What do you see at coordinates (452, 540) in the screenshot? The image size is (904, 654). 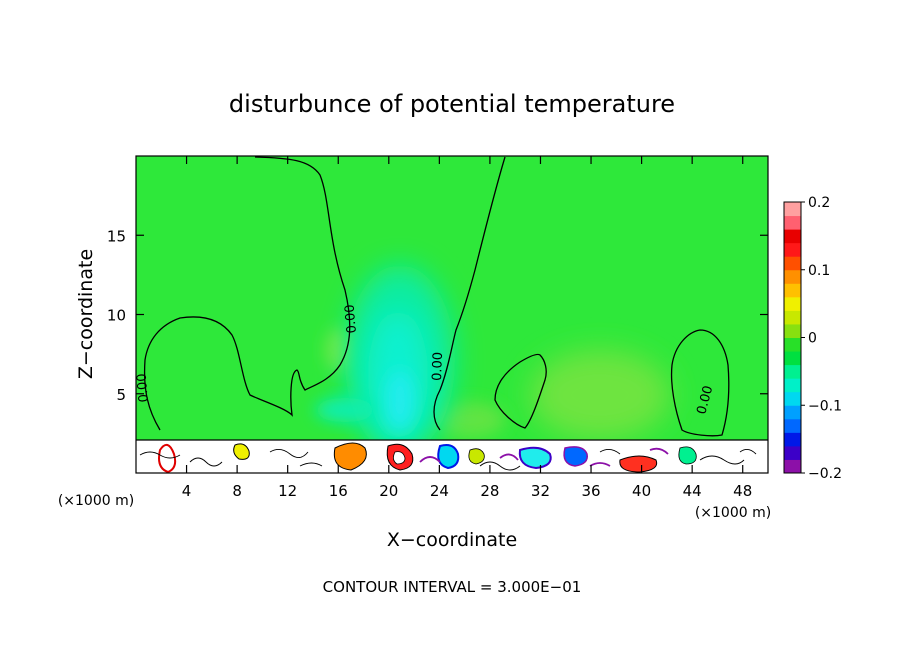 I see `x-axis-title: X−coordinate` at bounding box center [452, 540].